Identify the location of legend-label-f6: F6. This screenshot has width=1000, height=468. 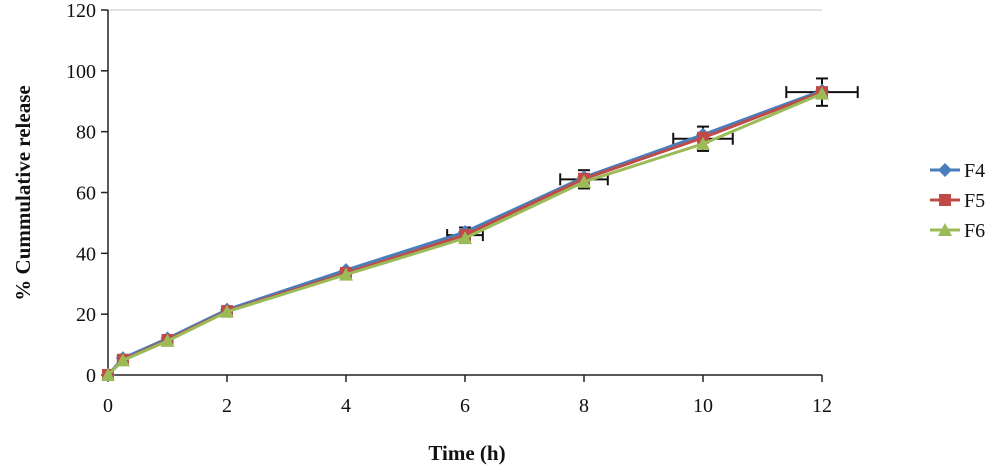
(974, 231).